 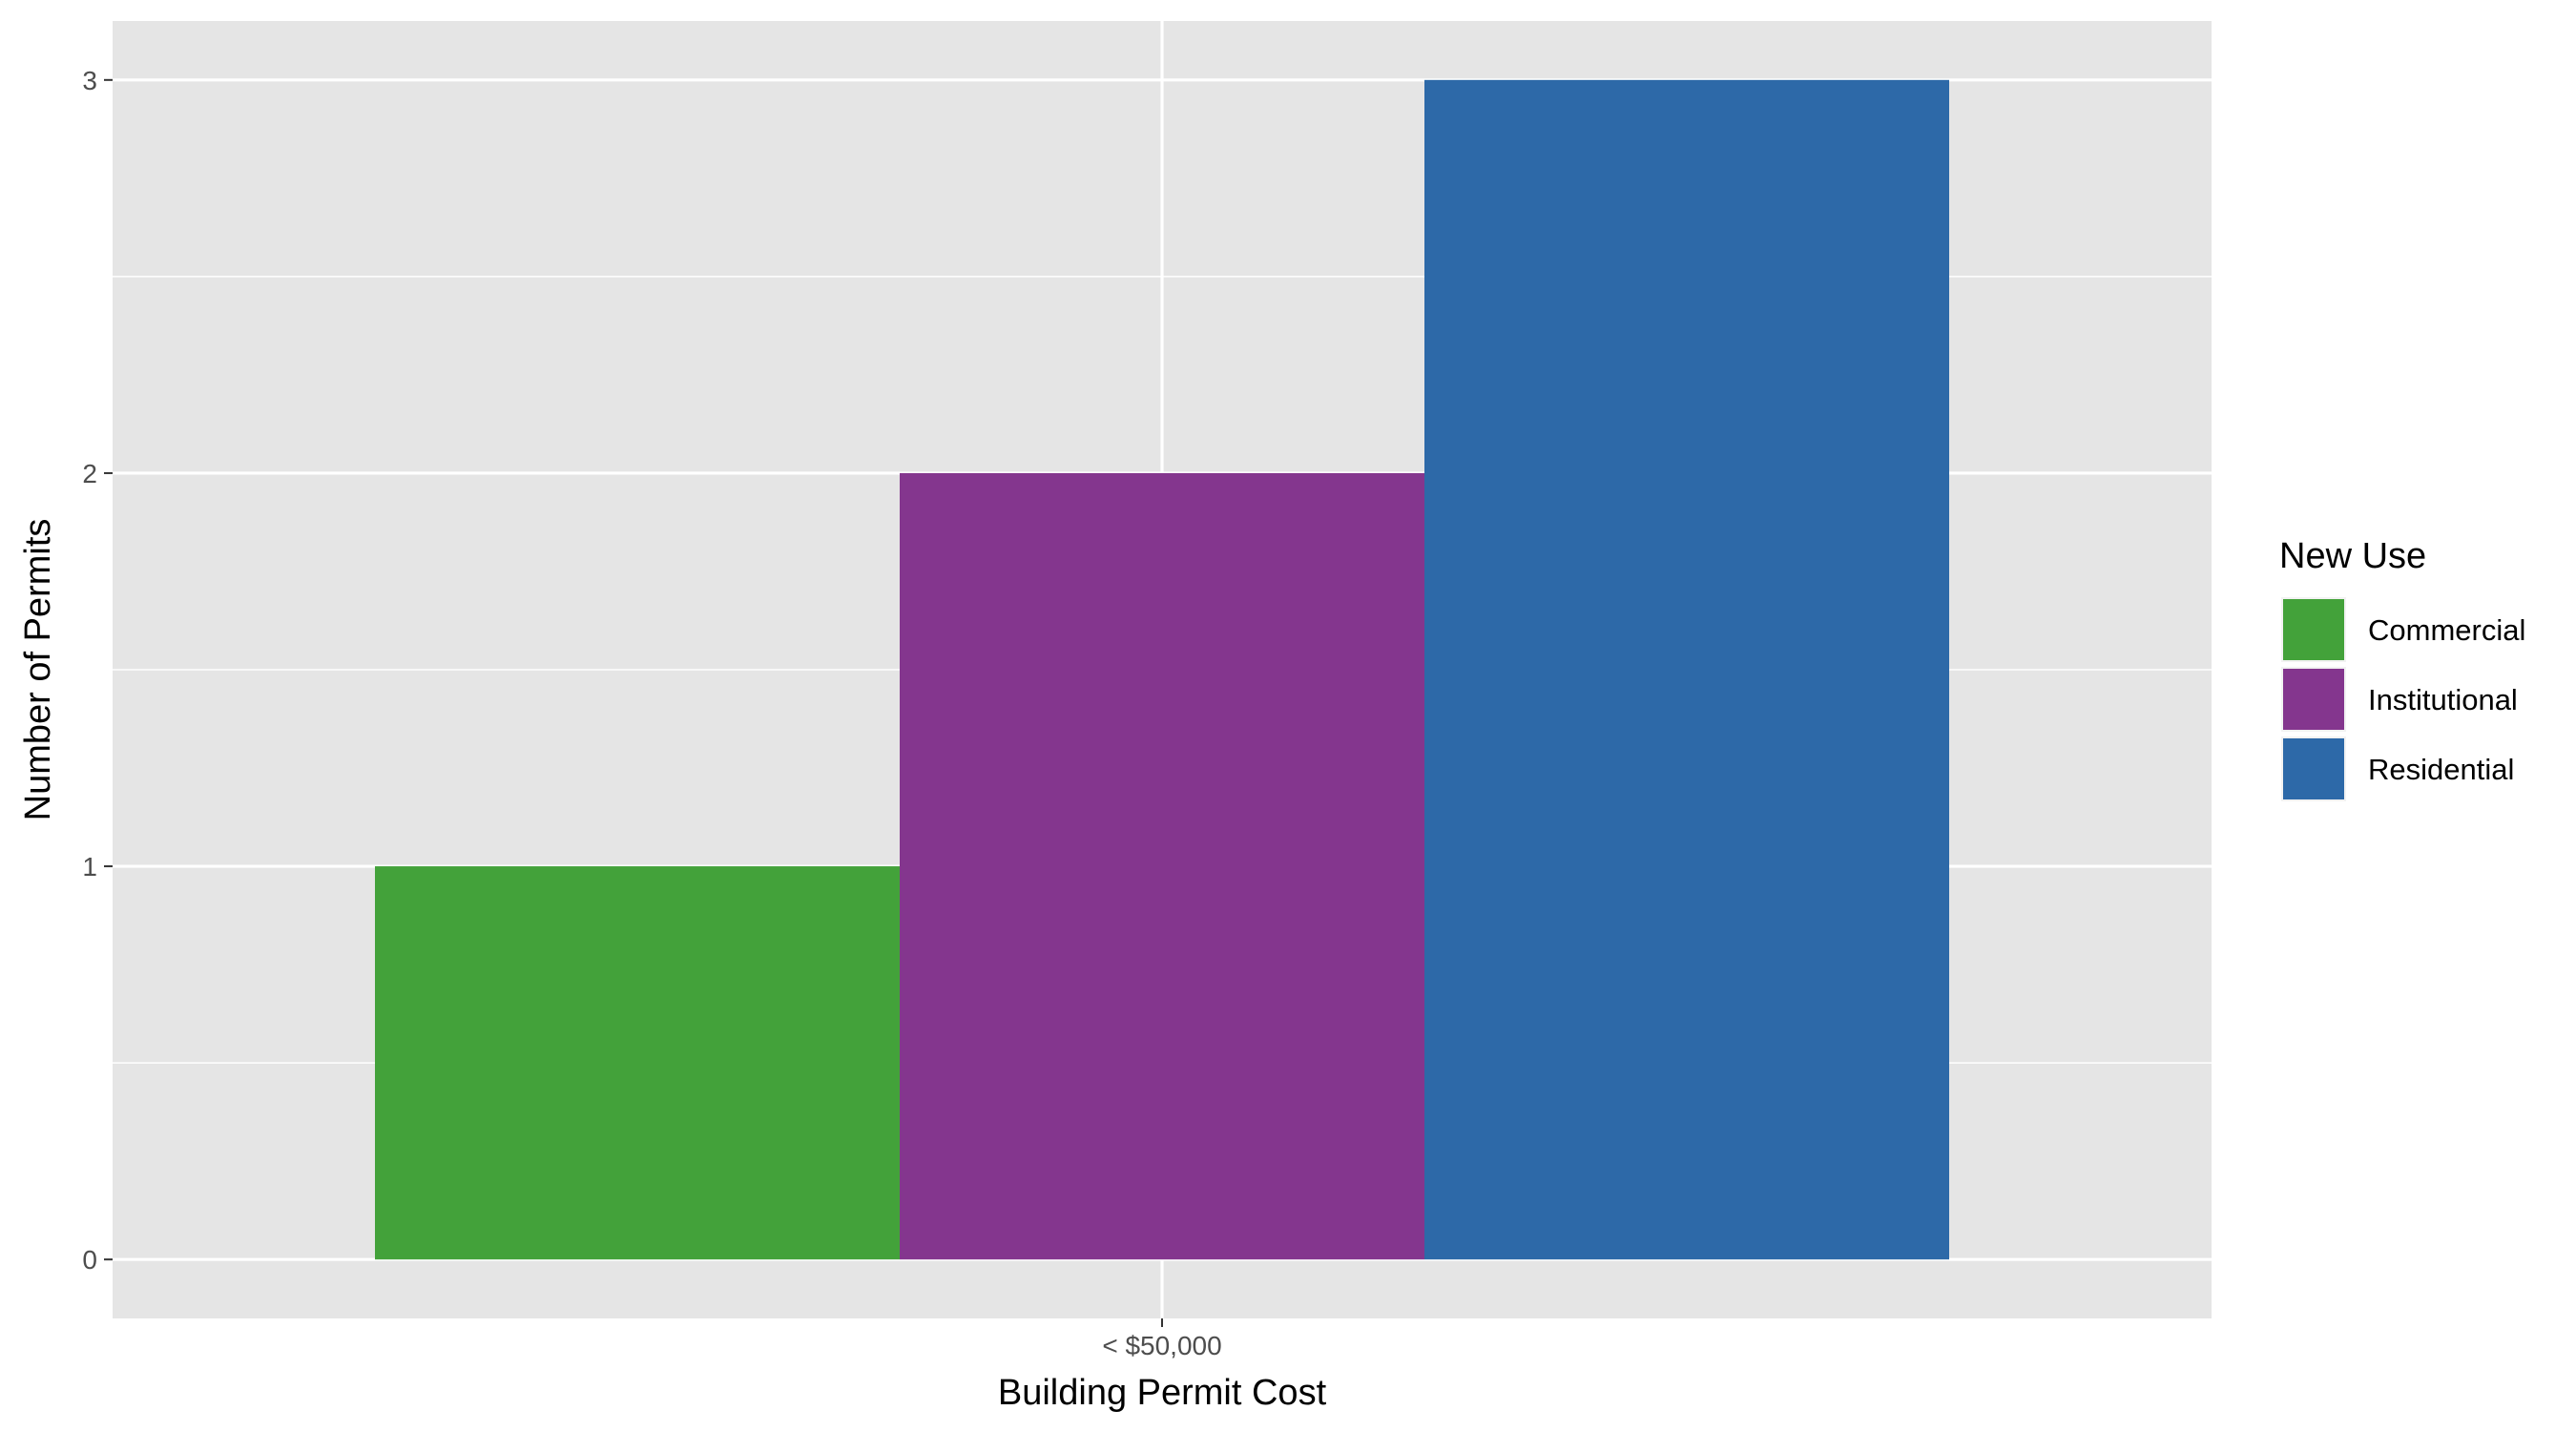 What do you see at coordinates (1161, 1345) in the screenshot?
I see `x-tick-label: < $50,000` at bounding box center [1161, 1345].